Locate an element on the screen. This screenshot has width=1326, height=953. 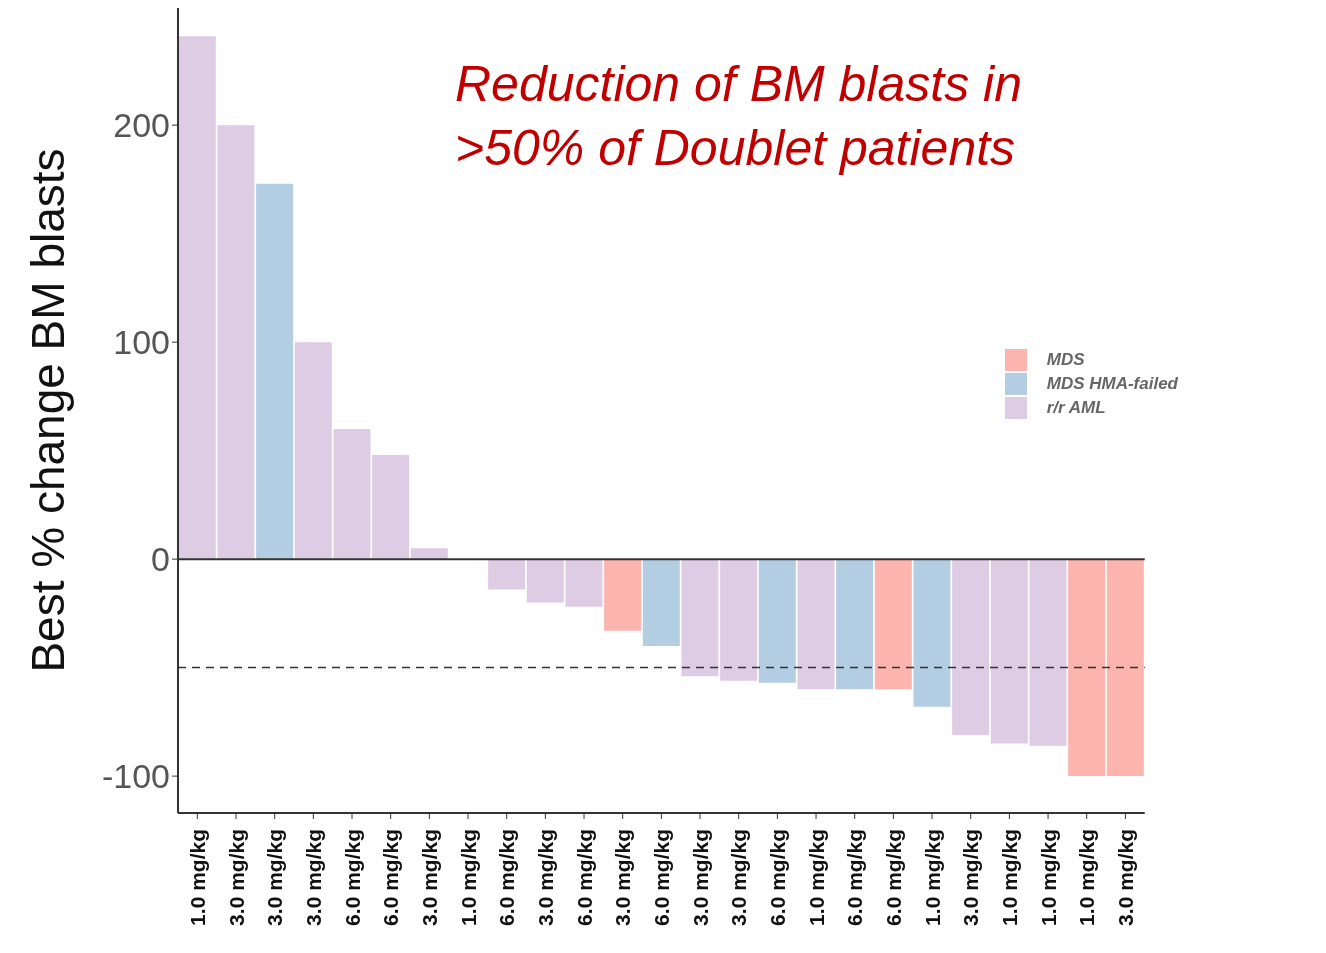
y-tick-label: 100 is located at coordinates (141, 342).